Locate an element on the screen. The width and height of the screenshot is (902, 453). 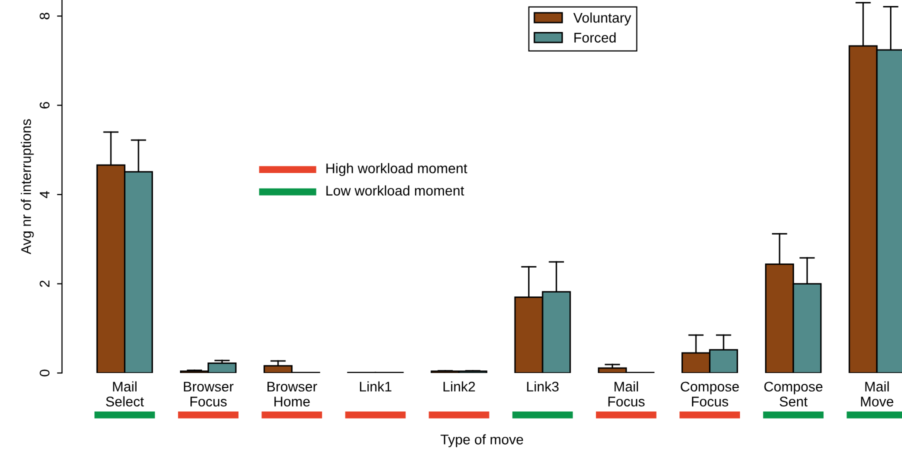
x-tick-label: Mail Focus is located at coordinates (626, 393).